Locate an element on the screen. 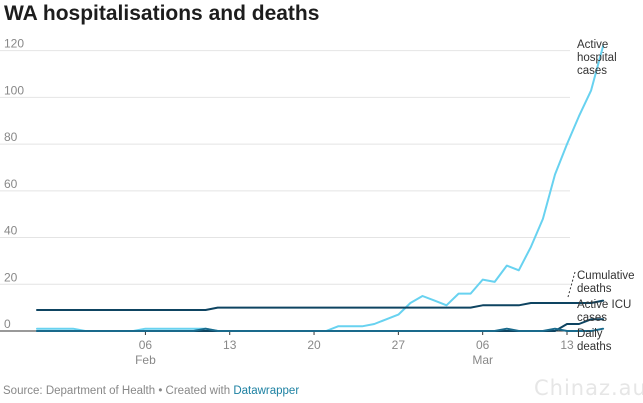 The height and width of the screenshot is (403, 643). series-label-daily: deaths is located at coordinates (594, 347).